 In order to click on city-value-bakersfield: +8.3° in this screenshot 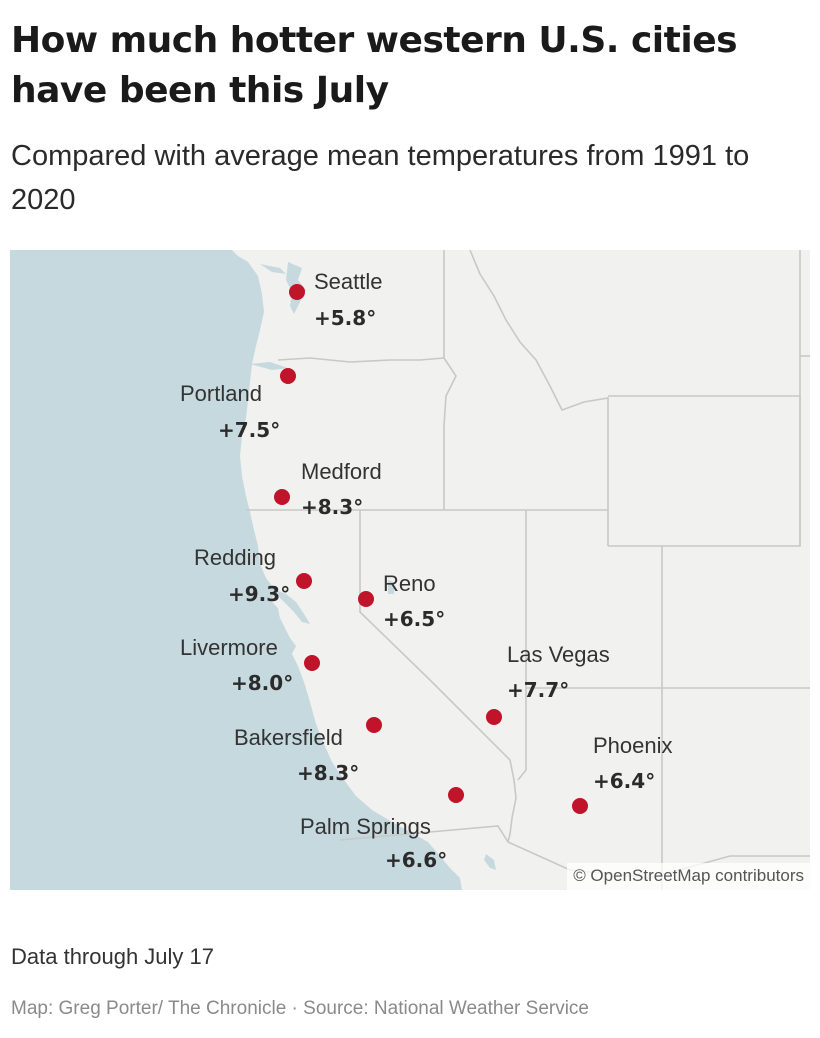, I will do `click(328, 773)`.